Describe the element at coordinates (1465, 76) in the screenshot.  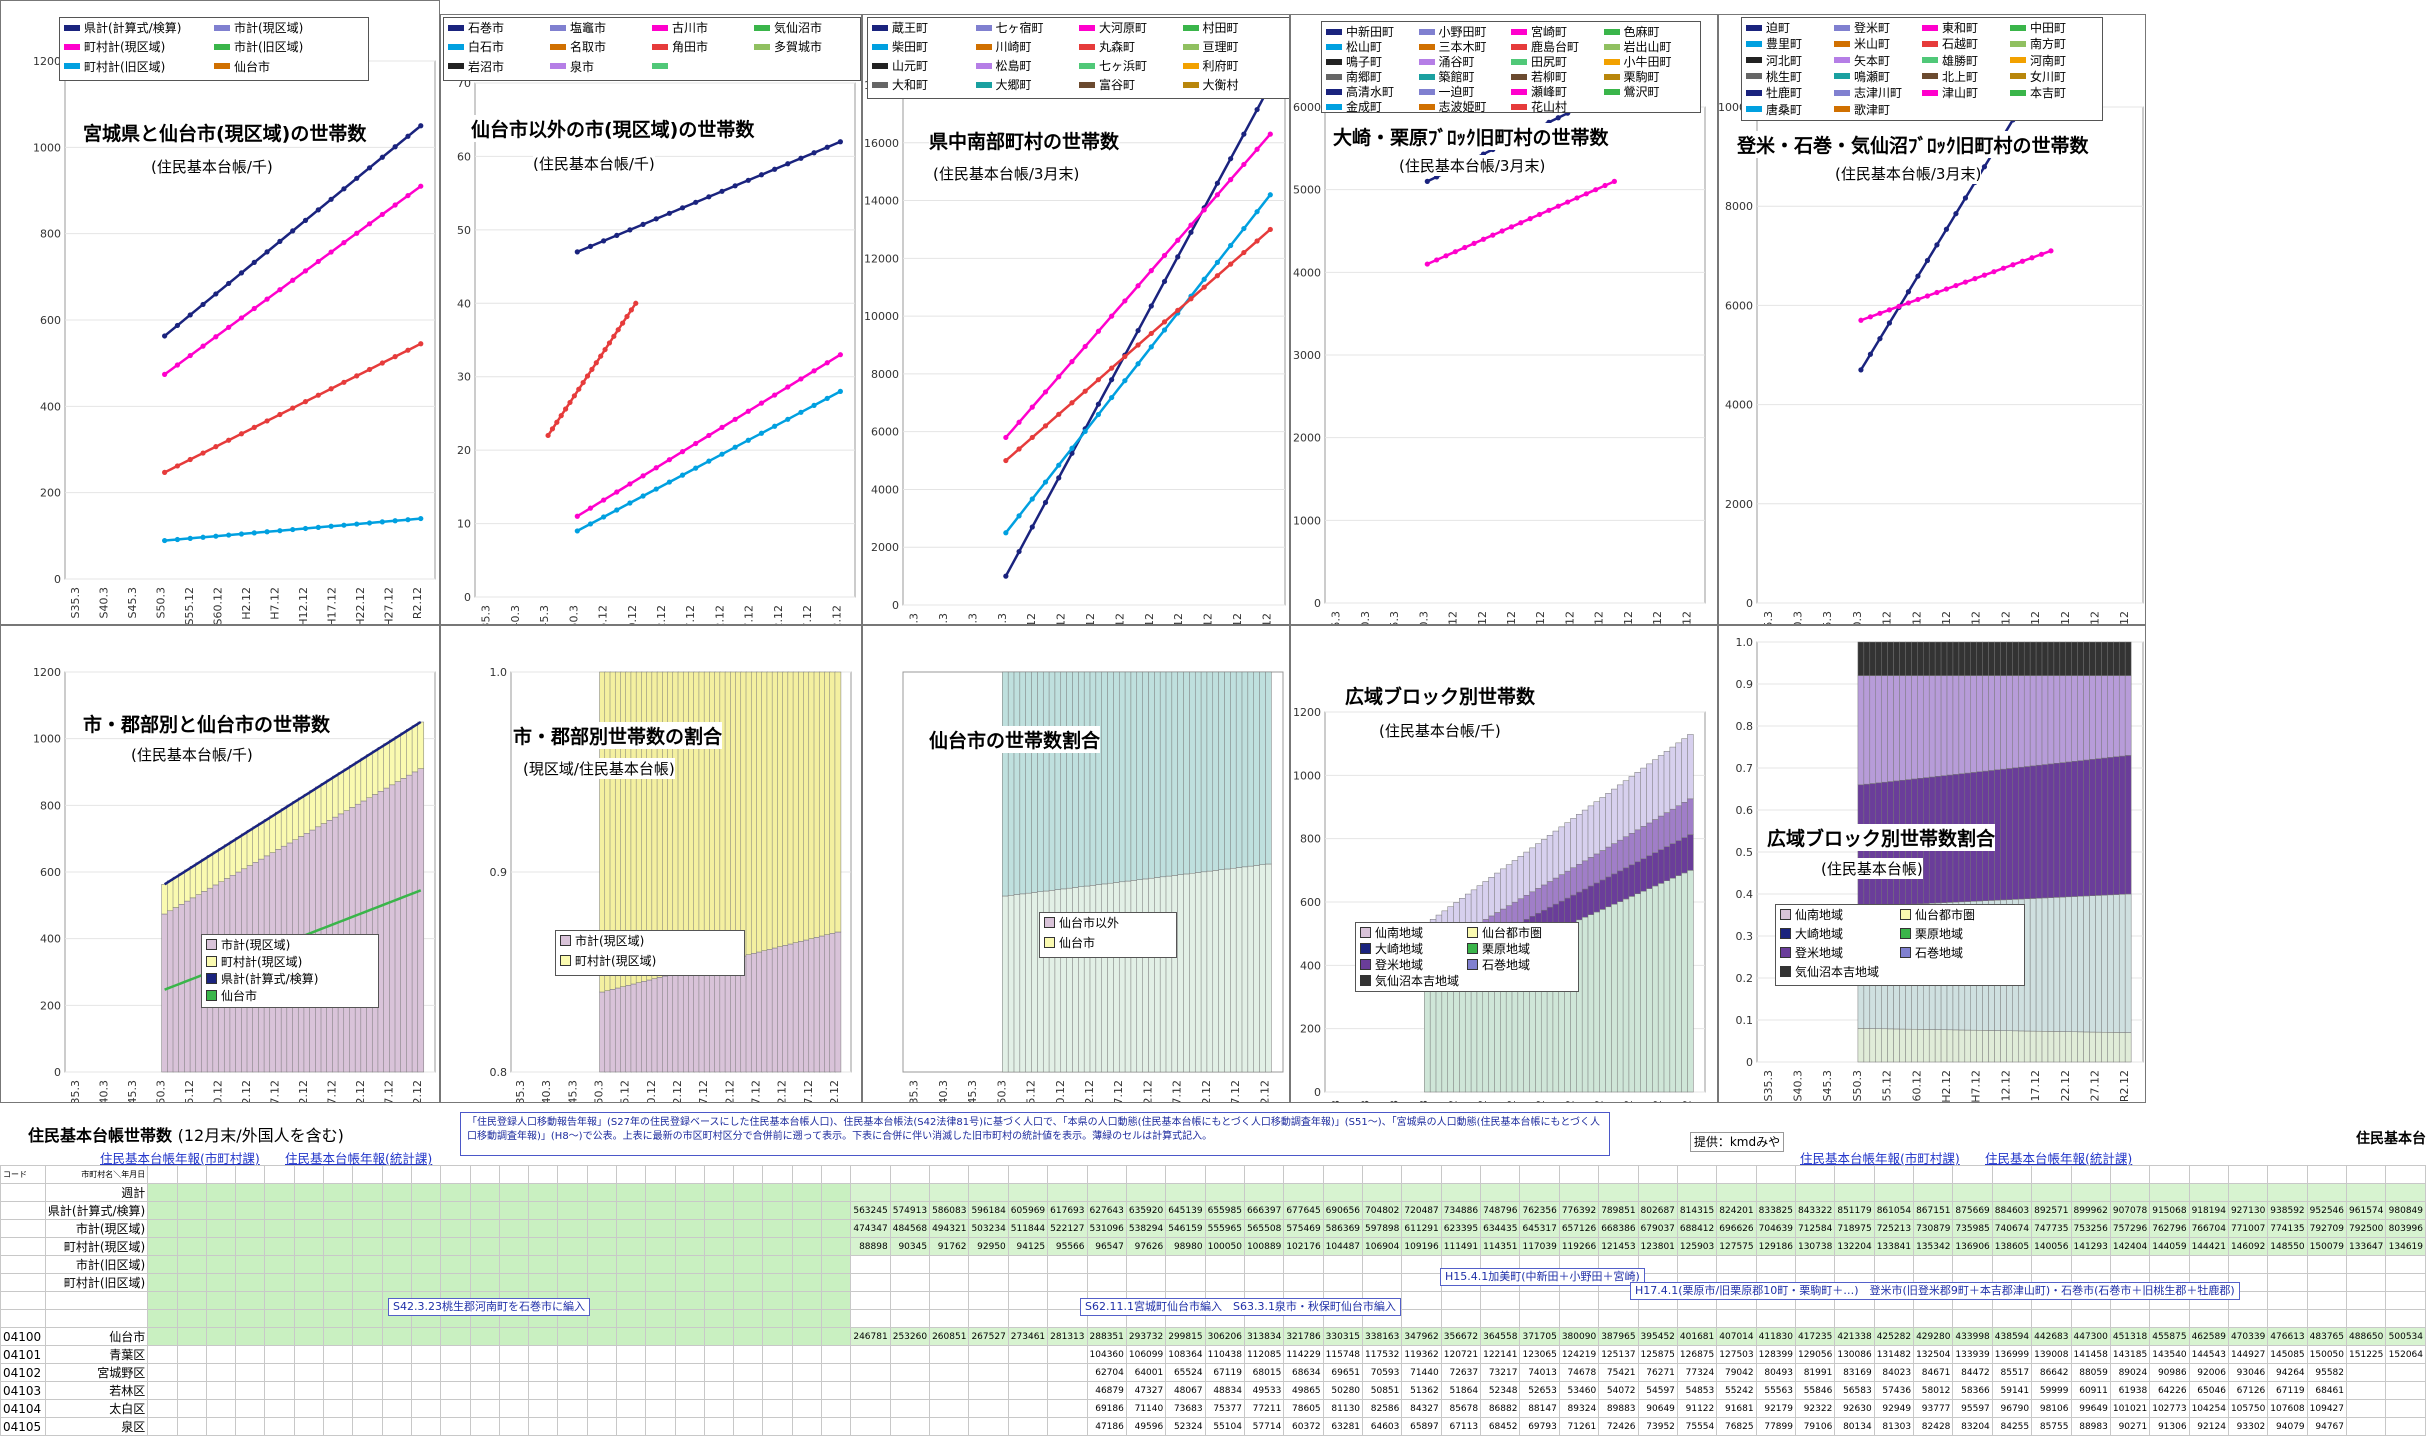
I see `legend-item: 築館町` at that location.